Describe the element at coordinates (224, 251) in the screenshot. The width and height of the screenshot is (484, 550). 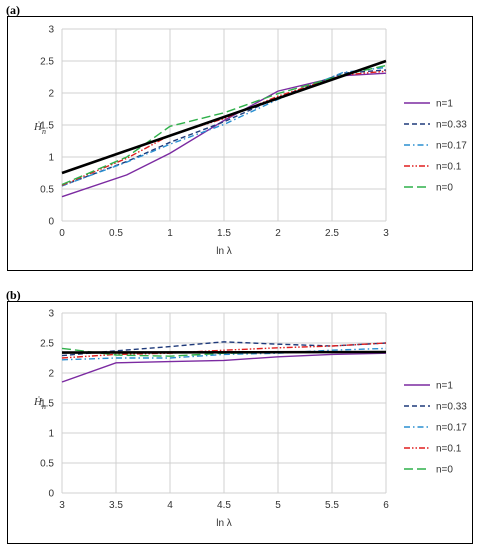
I see `chart-a-xlabel: ln λ` at that location.